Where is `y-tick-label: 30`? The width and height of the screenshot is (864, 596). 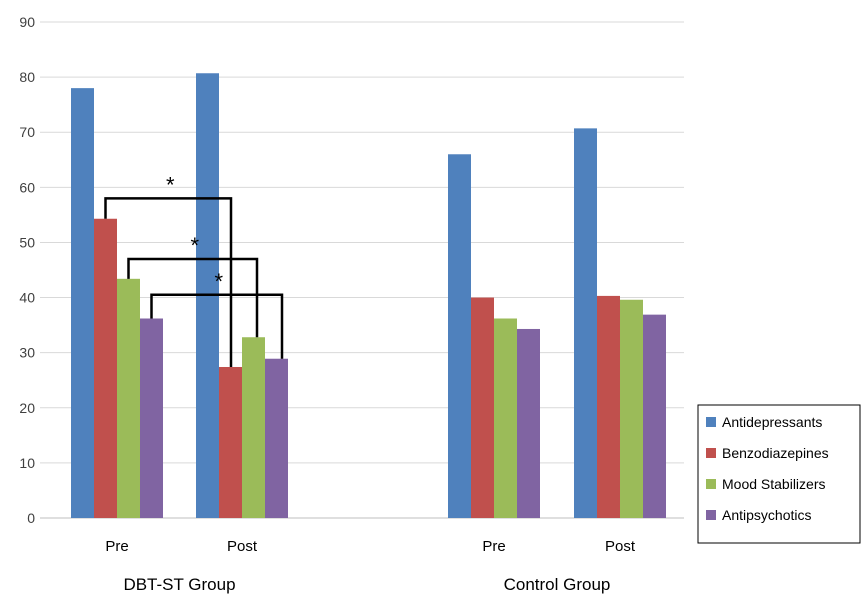 y-tick-label: 30 is located at coordinates (27, 353).